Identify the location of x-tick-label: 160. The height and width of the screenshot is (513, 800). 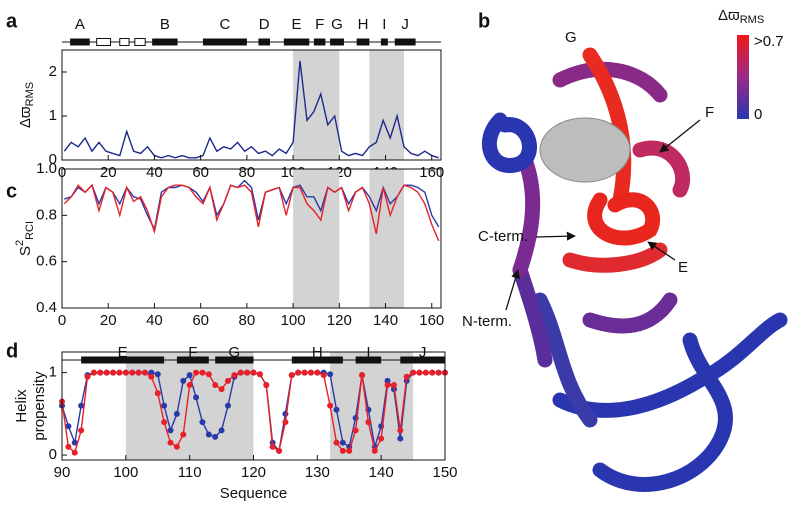
(431, 172).